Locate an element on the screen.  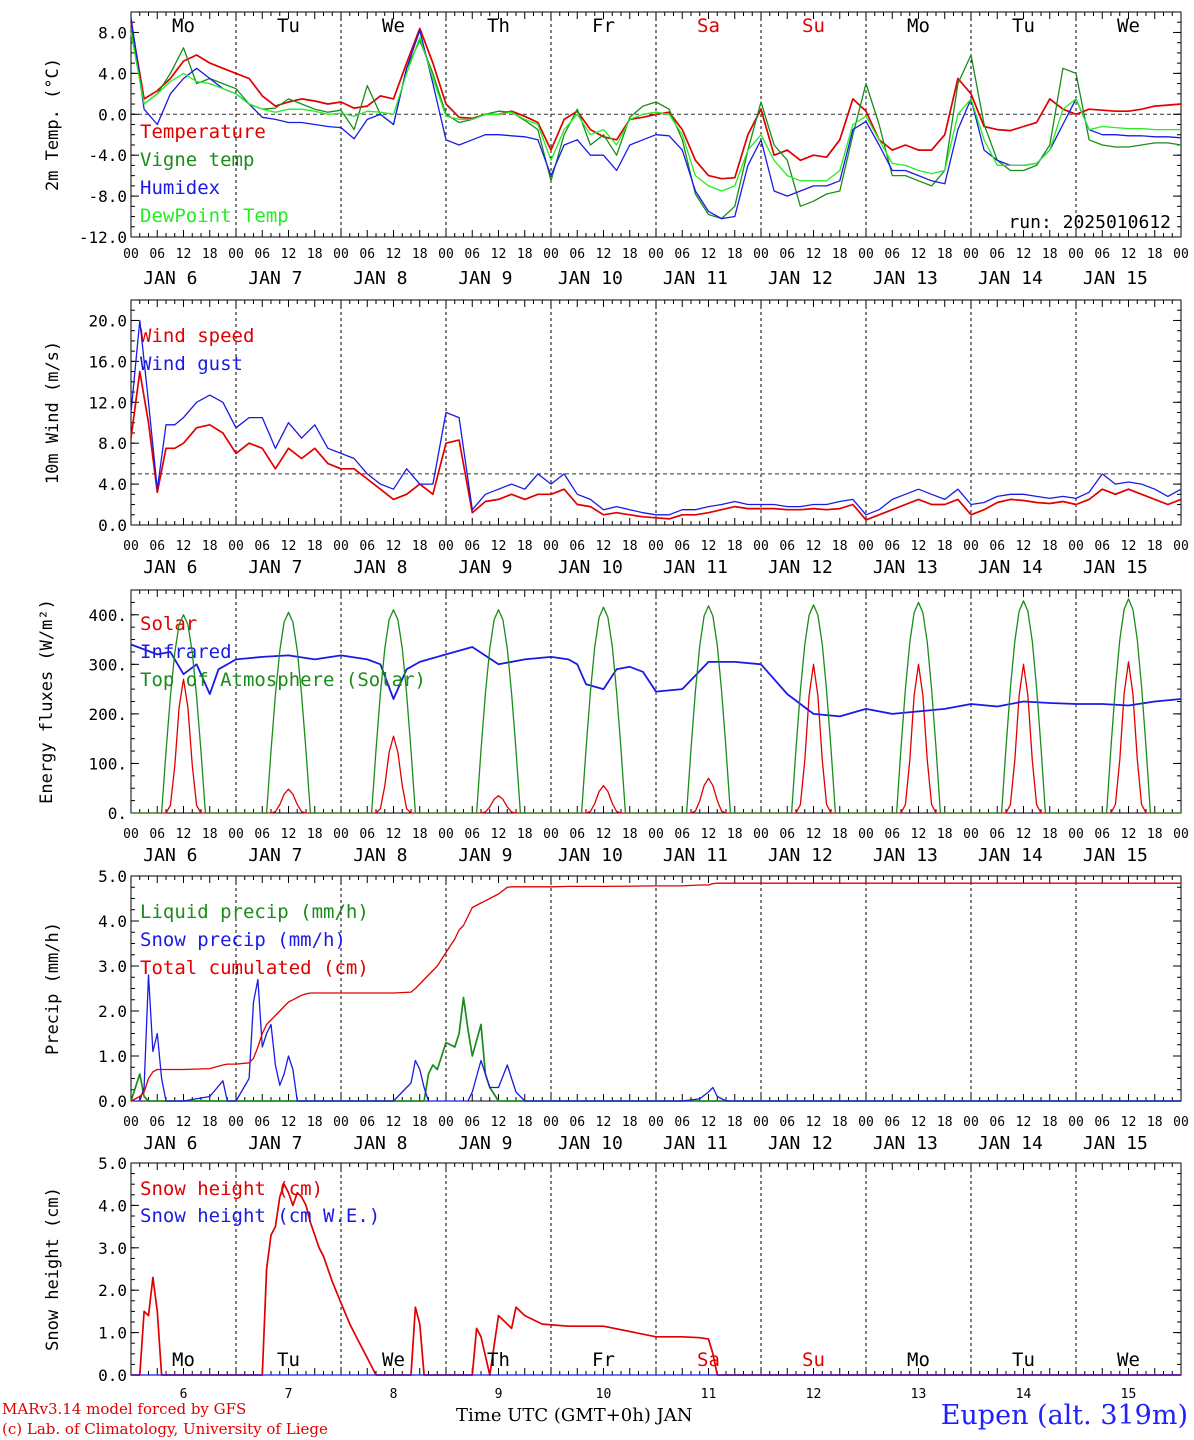
day-number-label: 6 is located at coordinates (184, 1393).